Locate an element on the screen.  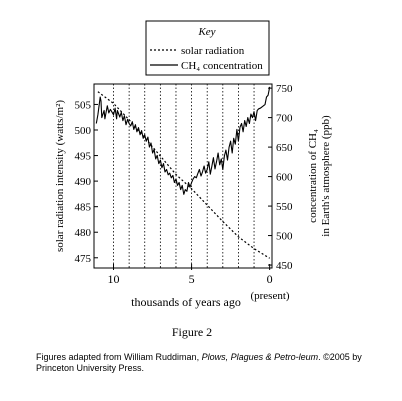
caption-prefix: Figures adapted from William Ruddiman, is located at coordinates (119, 357).